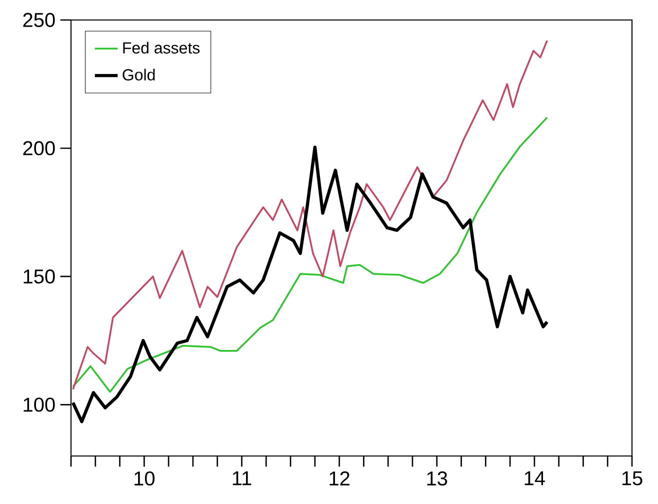 The image size is (658, 504). Describe the element at coordinates (144, 478) in the screenshot. I see `x-tick-label: 10` at that location.